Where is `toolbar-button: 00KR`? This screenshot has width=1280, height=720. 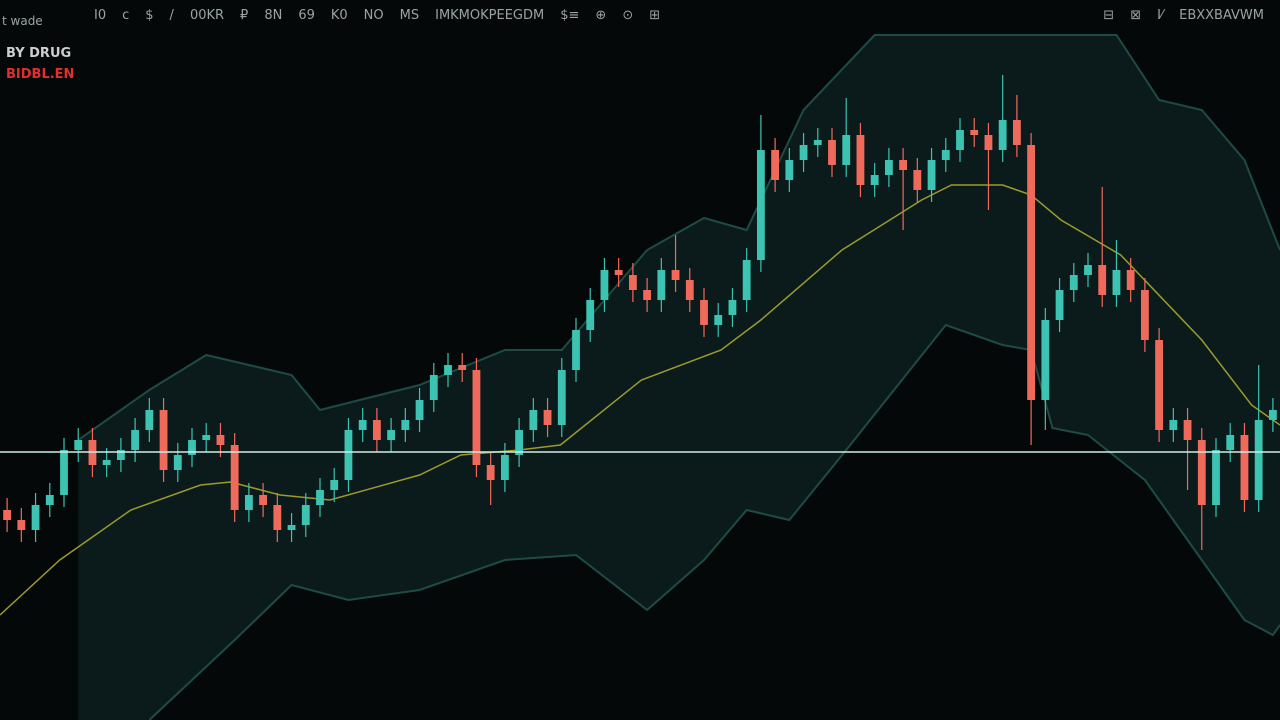
toolbar-button: 00KR is located at coordinates (207, 15).